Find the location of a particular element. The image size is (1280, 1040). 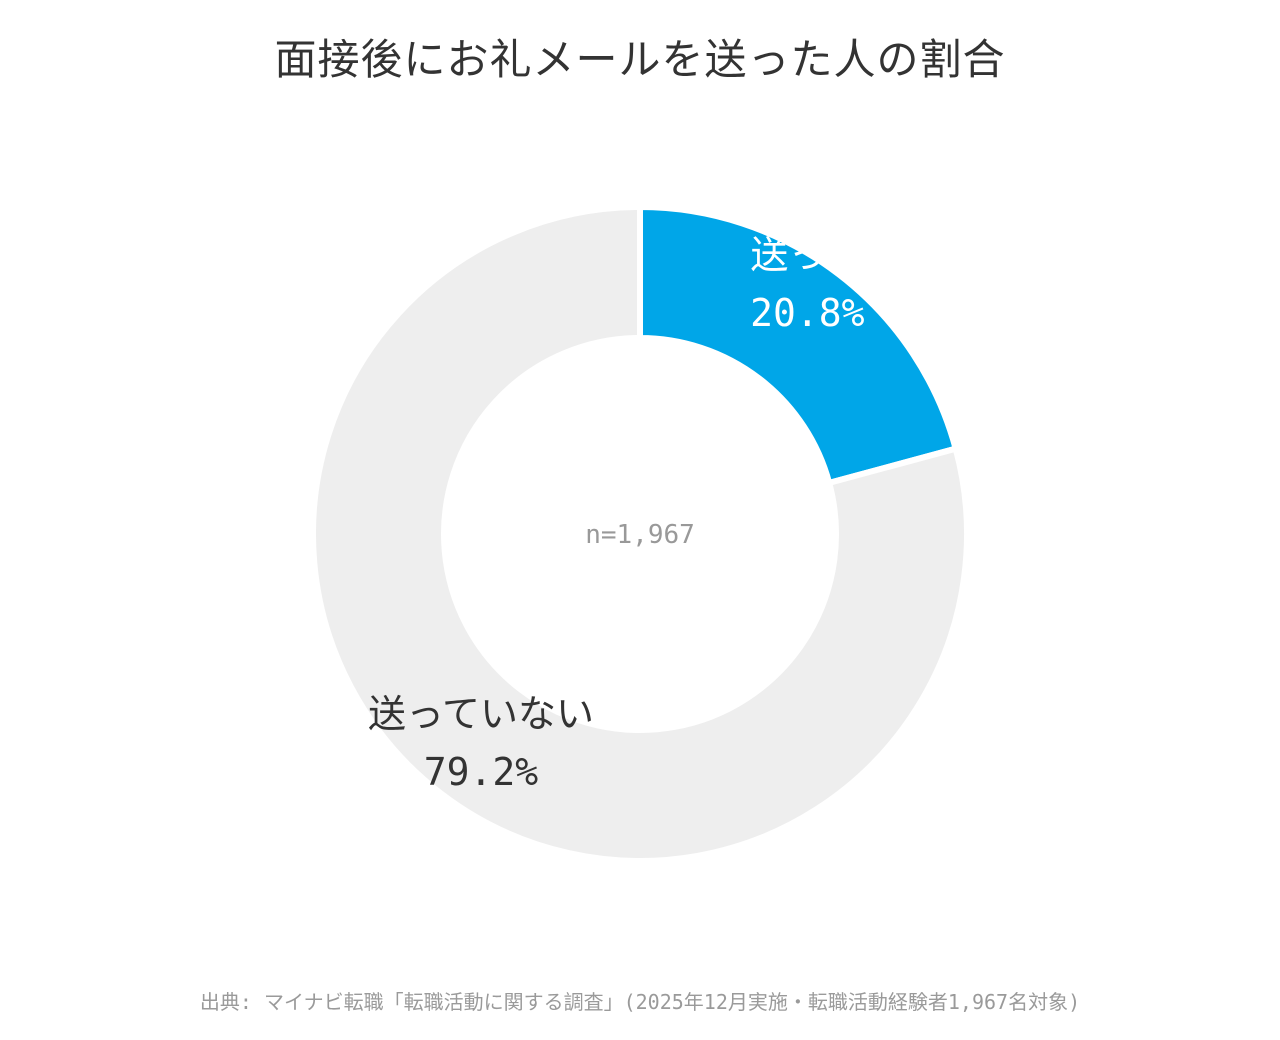

center-label: n=1,967 is located at coordinates (640, 535).